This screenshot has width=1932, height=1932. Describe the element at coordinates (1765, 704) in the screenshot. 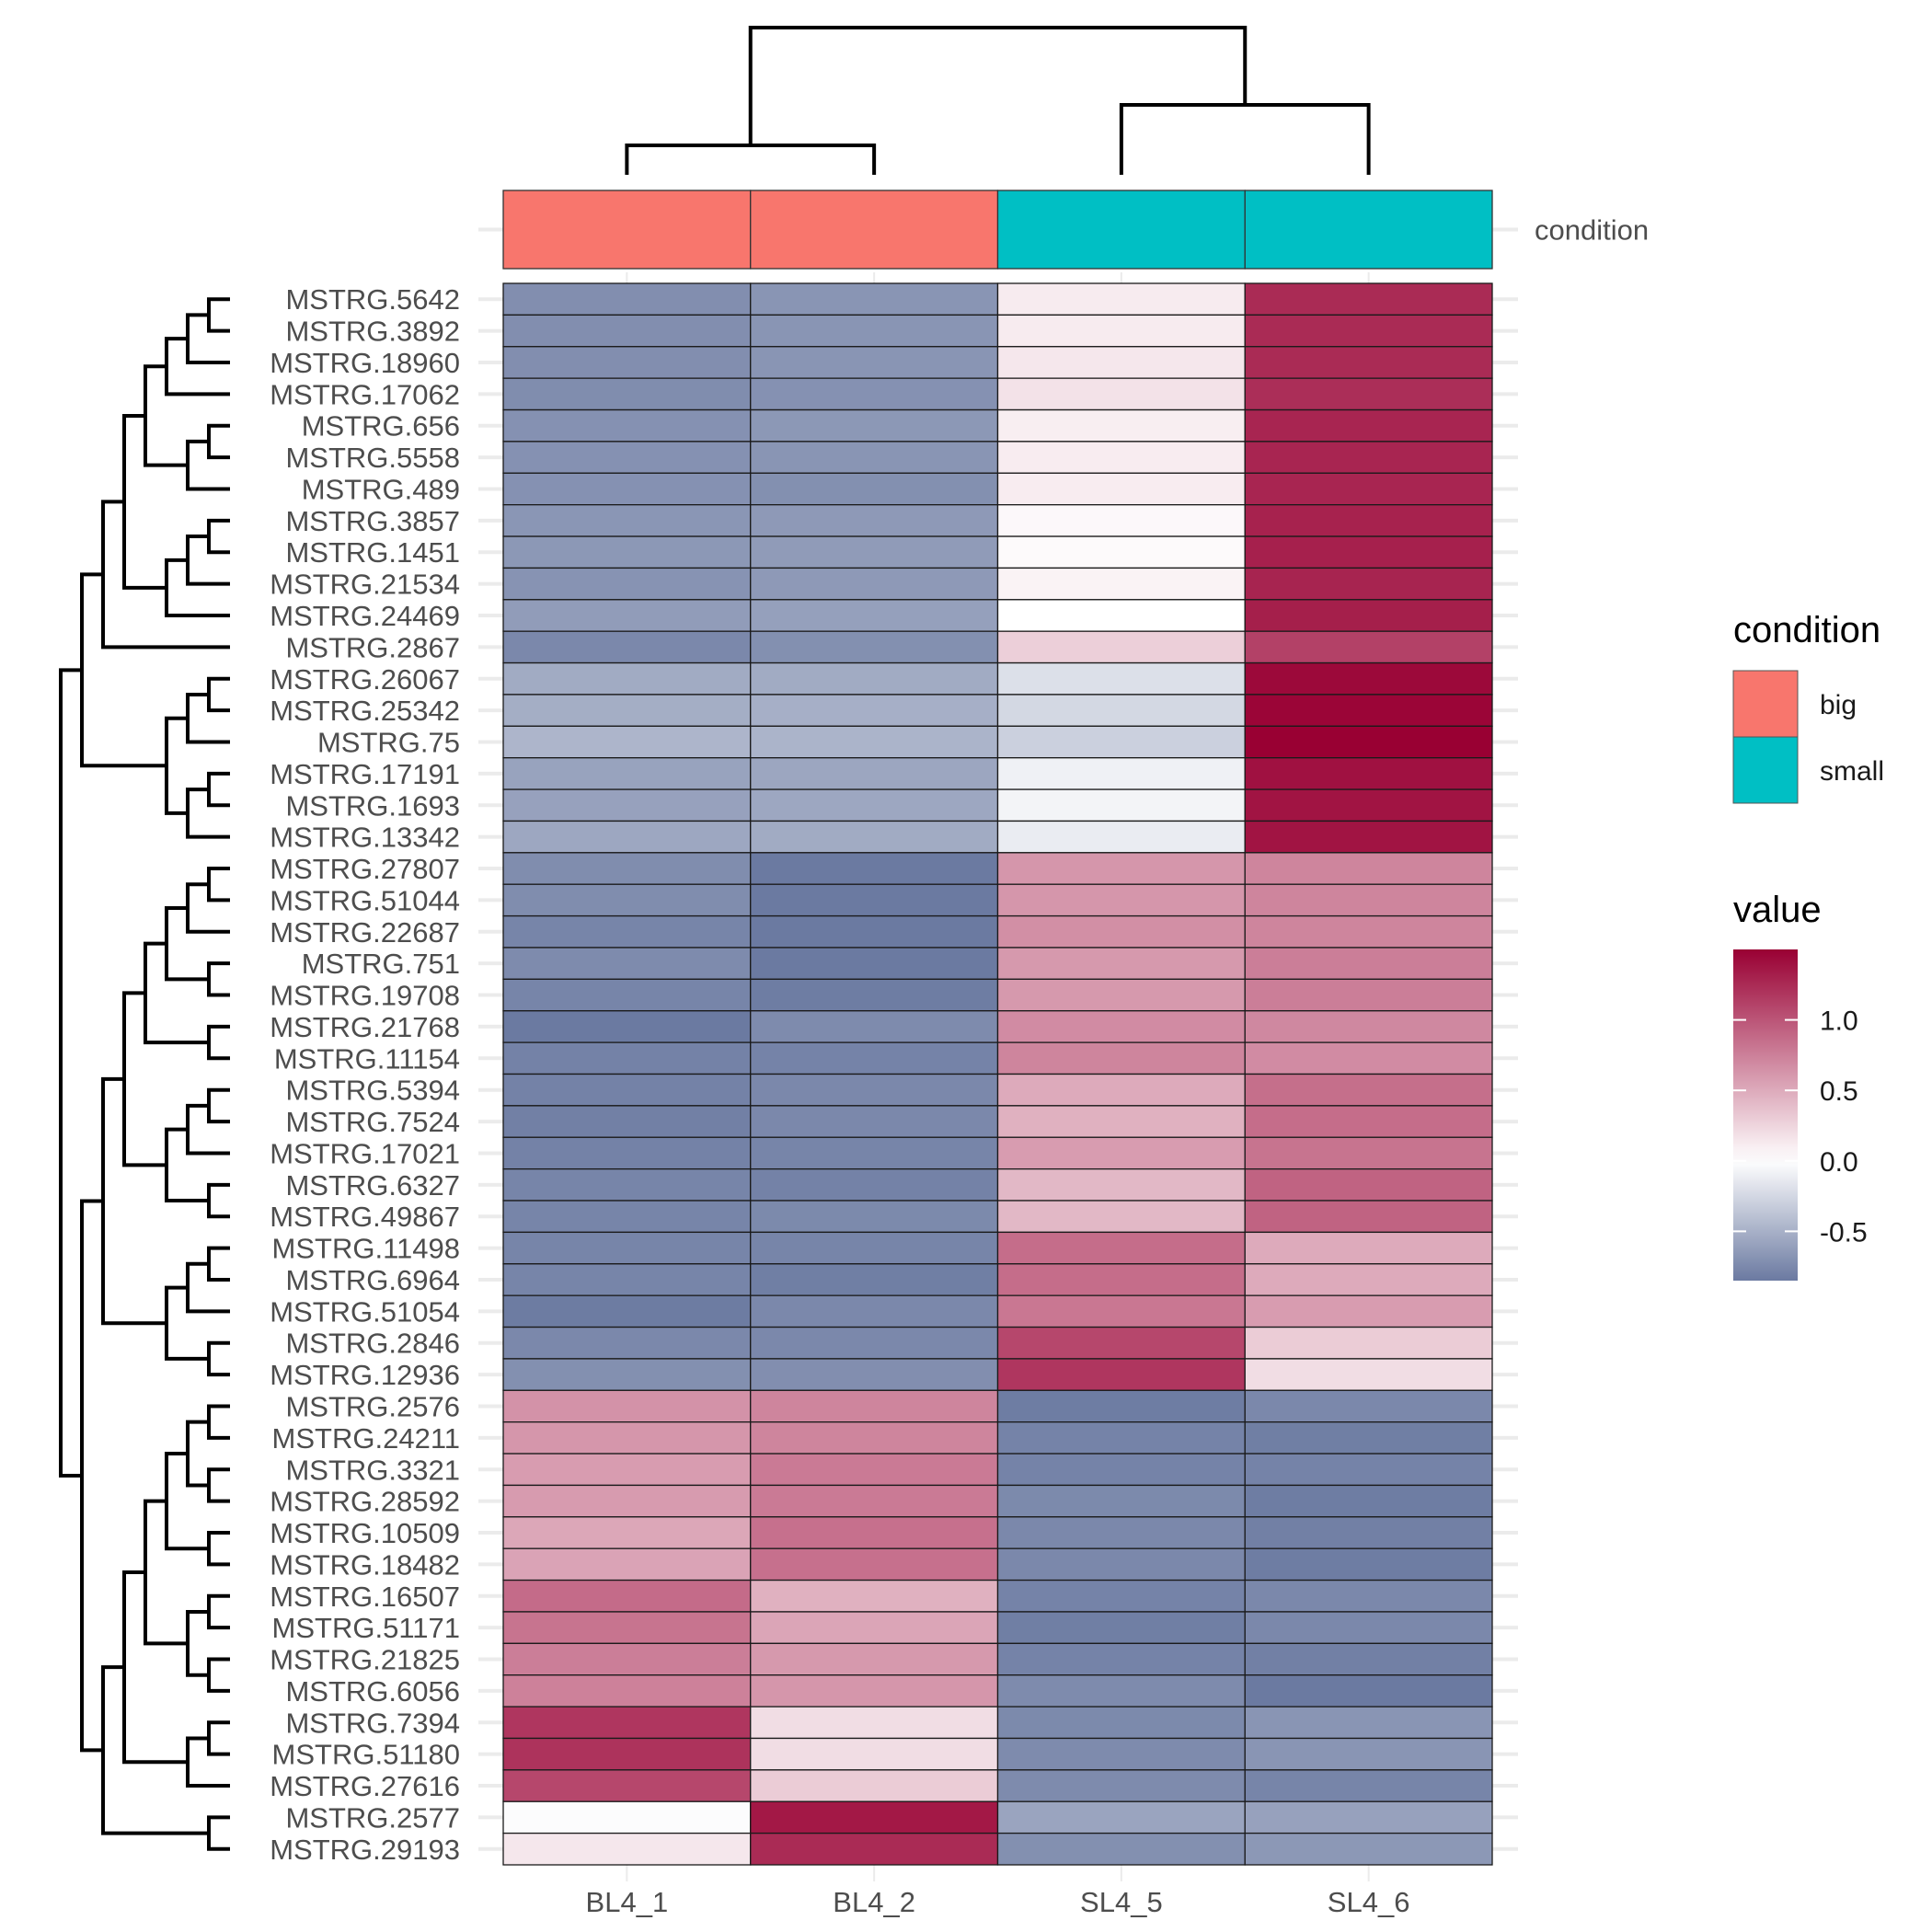

I see `legend-swatch-big` at that location.